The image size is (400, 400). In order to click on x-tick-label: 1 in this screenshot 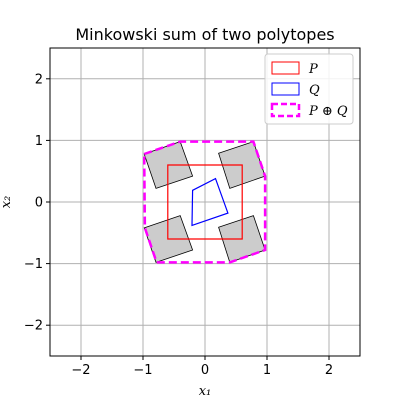, I will do `click(267, 370)`.